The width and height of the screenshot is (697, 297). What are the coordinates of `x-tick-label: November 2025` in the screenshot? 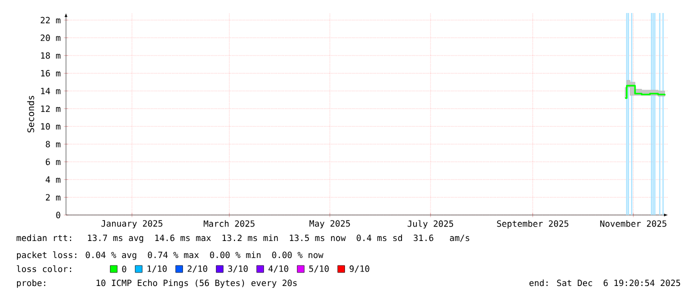 It's located at (633, 223).